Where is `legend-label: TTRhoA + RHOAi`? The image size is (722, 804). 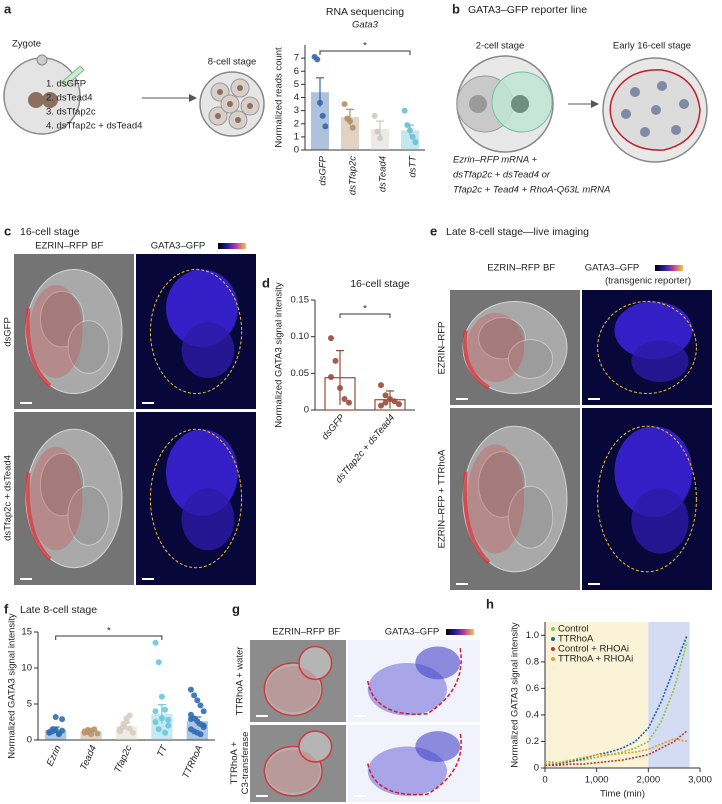 legend-label: TTRhoA + RHOAi is located at coordinates (595, 659).